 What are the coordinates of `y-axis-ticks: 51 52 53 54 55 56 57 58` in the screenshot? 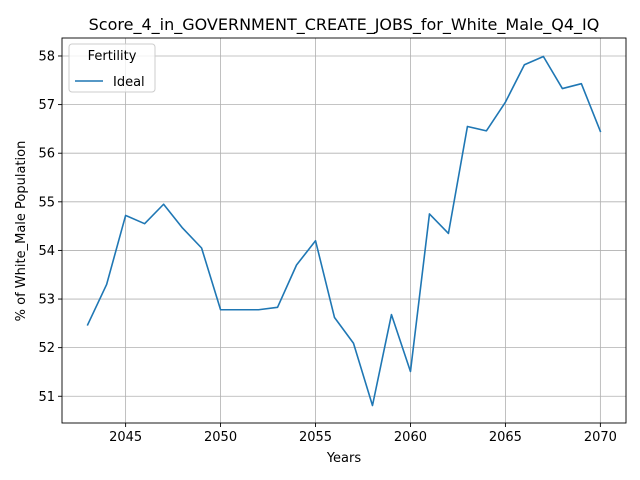 It's located at (50, 227).